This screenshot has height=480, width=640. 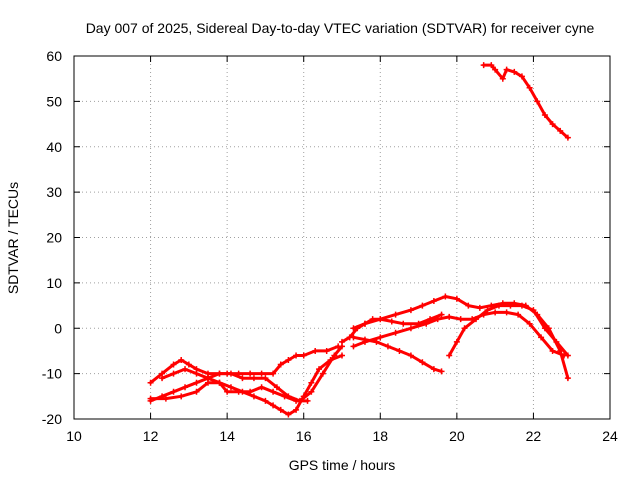 What do you see at coordinates (74, 436) in the screenshot?
I see `x-tick-label: 10` at bounding box center [74, 436].